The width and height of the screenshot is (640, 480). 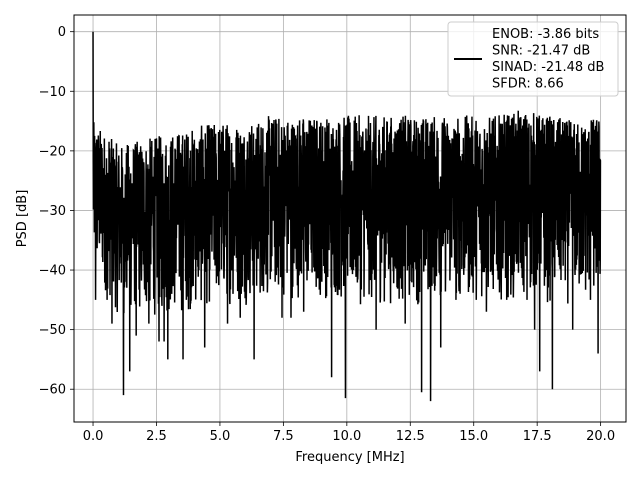 What do you see at coordinates (156, 436) in the screenshot?
I see `x-tick-label: 2.5` at bounding box center [156, 436].